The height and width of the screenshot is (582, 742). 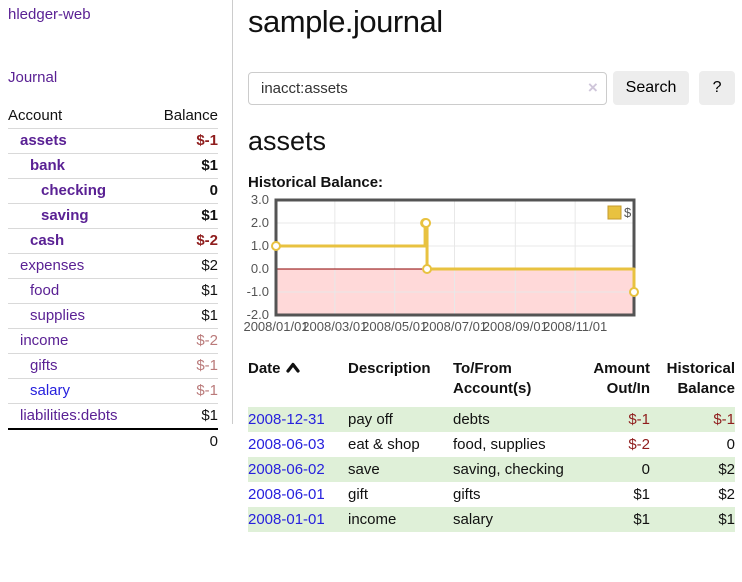 What do you see at coordinates (515, 326) in the screenshot?
I see `svg-text: 2008/09/01` at bounding box center [515, 326].